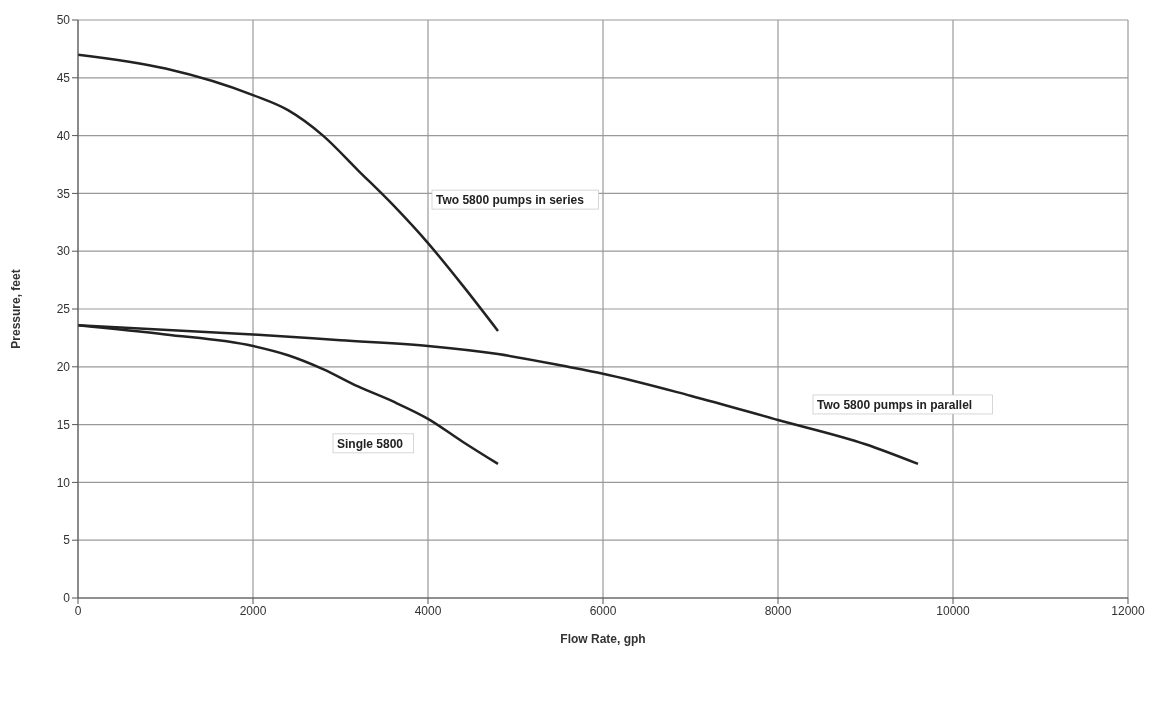 The image size is (1162, 708). I want to click on x-tick-label: 10000, so click(953, 610).